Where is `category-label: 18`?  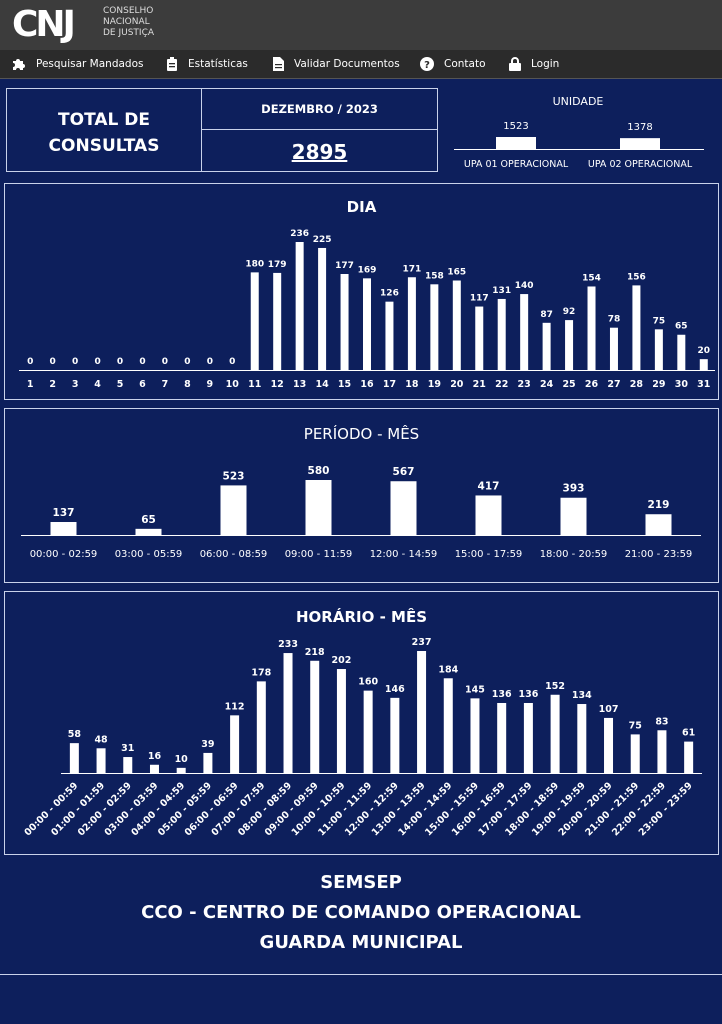
category-label: 18 is located at coordinates (412, 384).